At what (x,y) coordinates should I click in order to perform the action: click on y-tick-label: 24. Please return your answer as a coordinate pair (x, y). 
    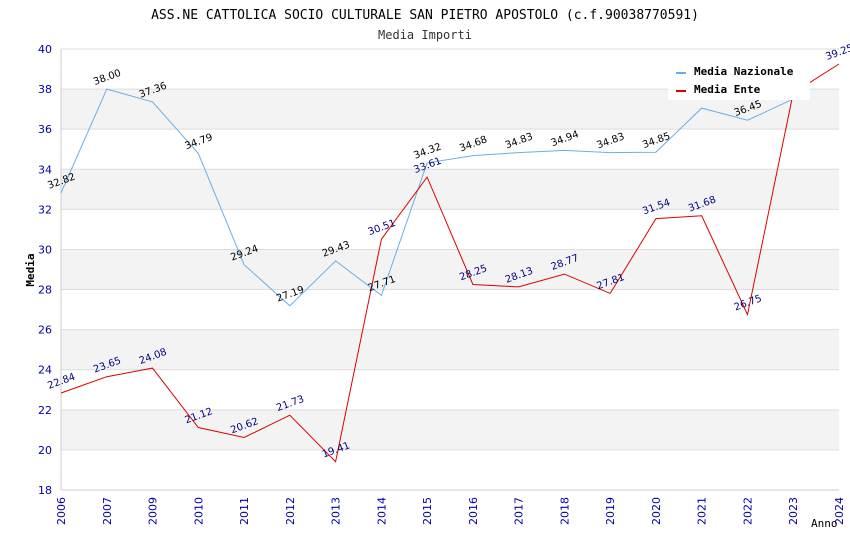
    Looking at the image, I should click on (45, 370).